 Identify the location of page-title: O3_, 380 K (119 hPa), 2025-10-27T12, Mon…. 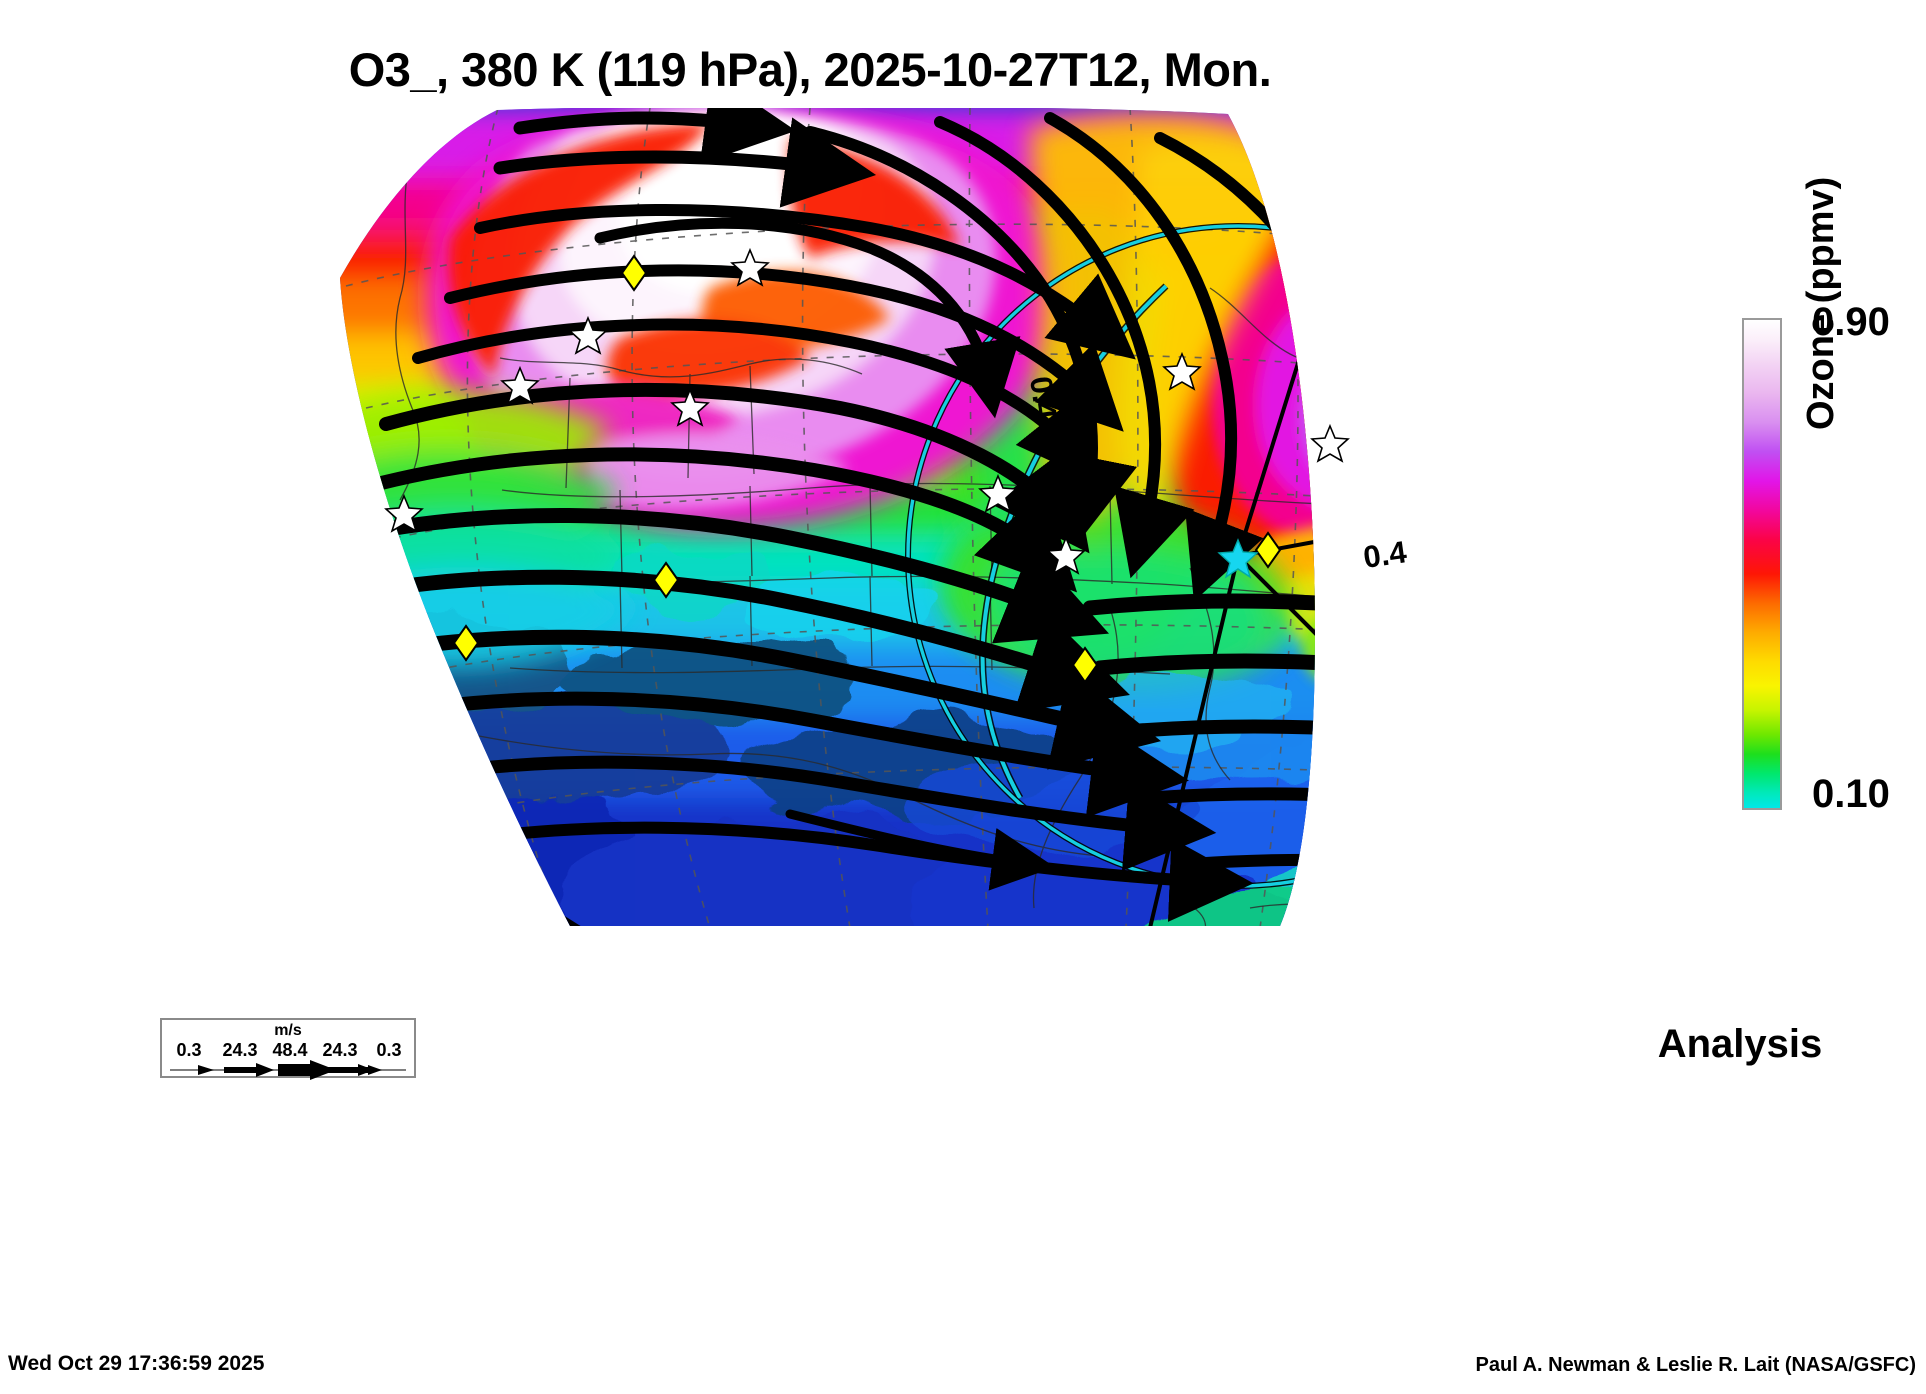
(810, 69).